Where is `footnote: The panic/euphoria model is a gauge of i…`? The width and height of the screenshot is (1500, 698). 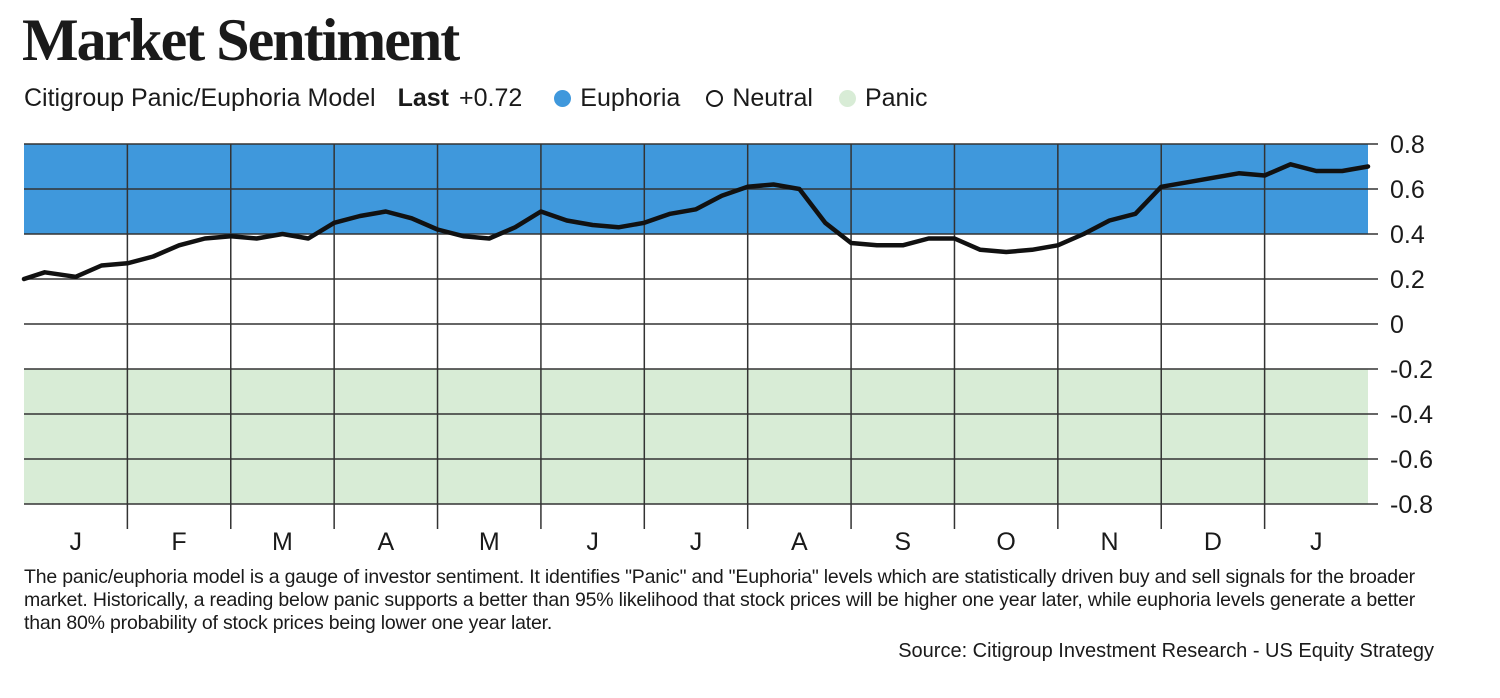 footnote: The panic/euphoria model is a gauge of i… is located at coordinates (720, 600).